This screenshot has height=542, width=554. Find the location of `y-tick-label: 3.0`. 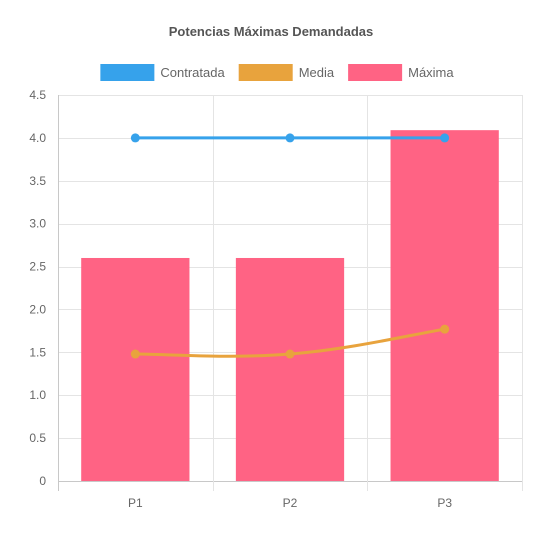

y-tick-label: 3.0 is located at coordinates (37, 224).